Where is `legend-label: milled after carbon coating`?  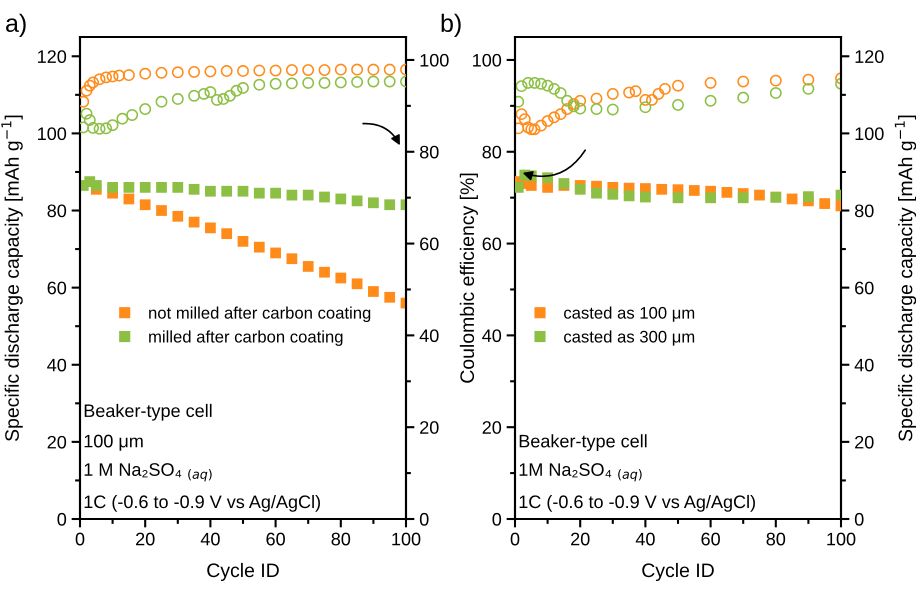
legend-label: milled after carbon coating is located at coordinates (245, 338).